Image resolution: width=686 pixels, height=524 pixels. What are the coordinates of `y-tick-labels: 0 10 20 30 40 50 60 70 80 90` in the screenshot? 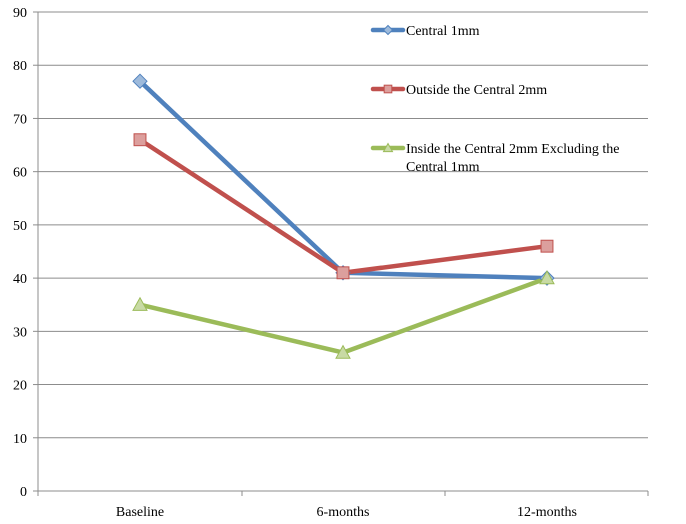 It's located at (20, 253).